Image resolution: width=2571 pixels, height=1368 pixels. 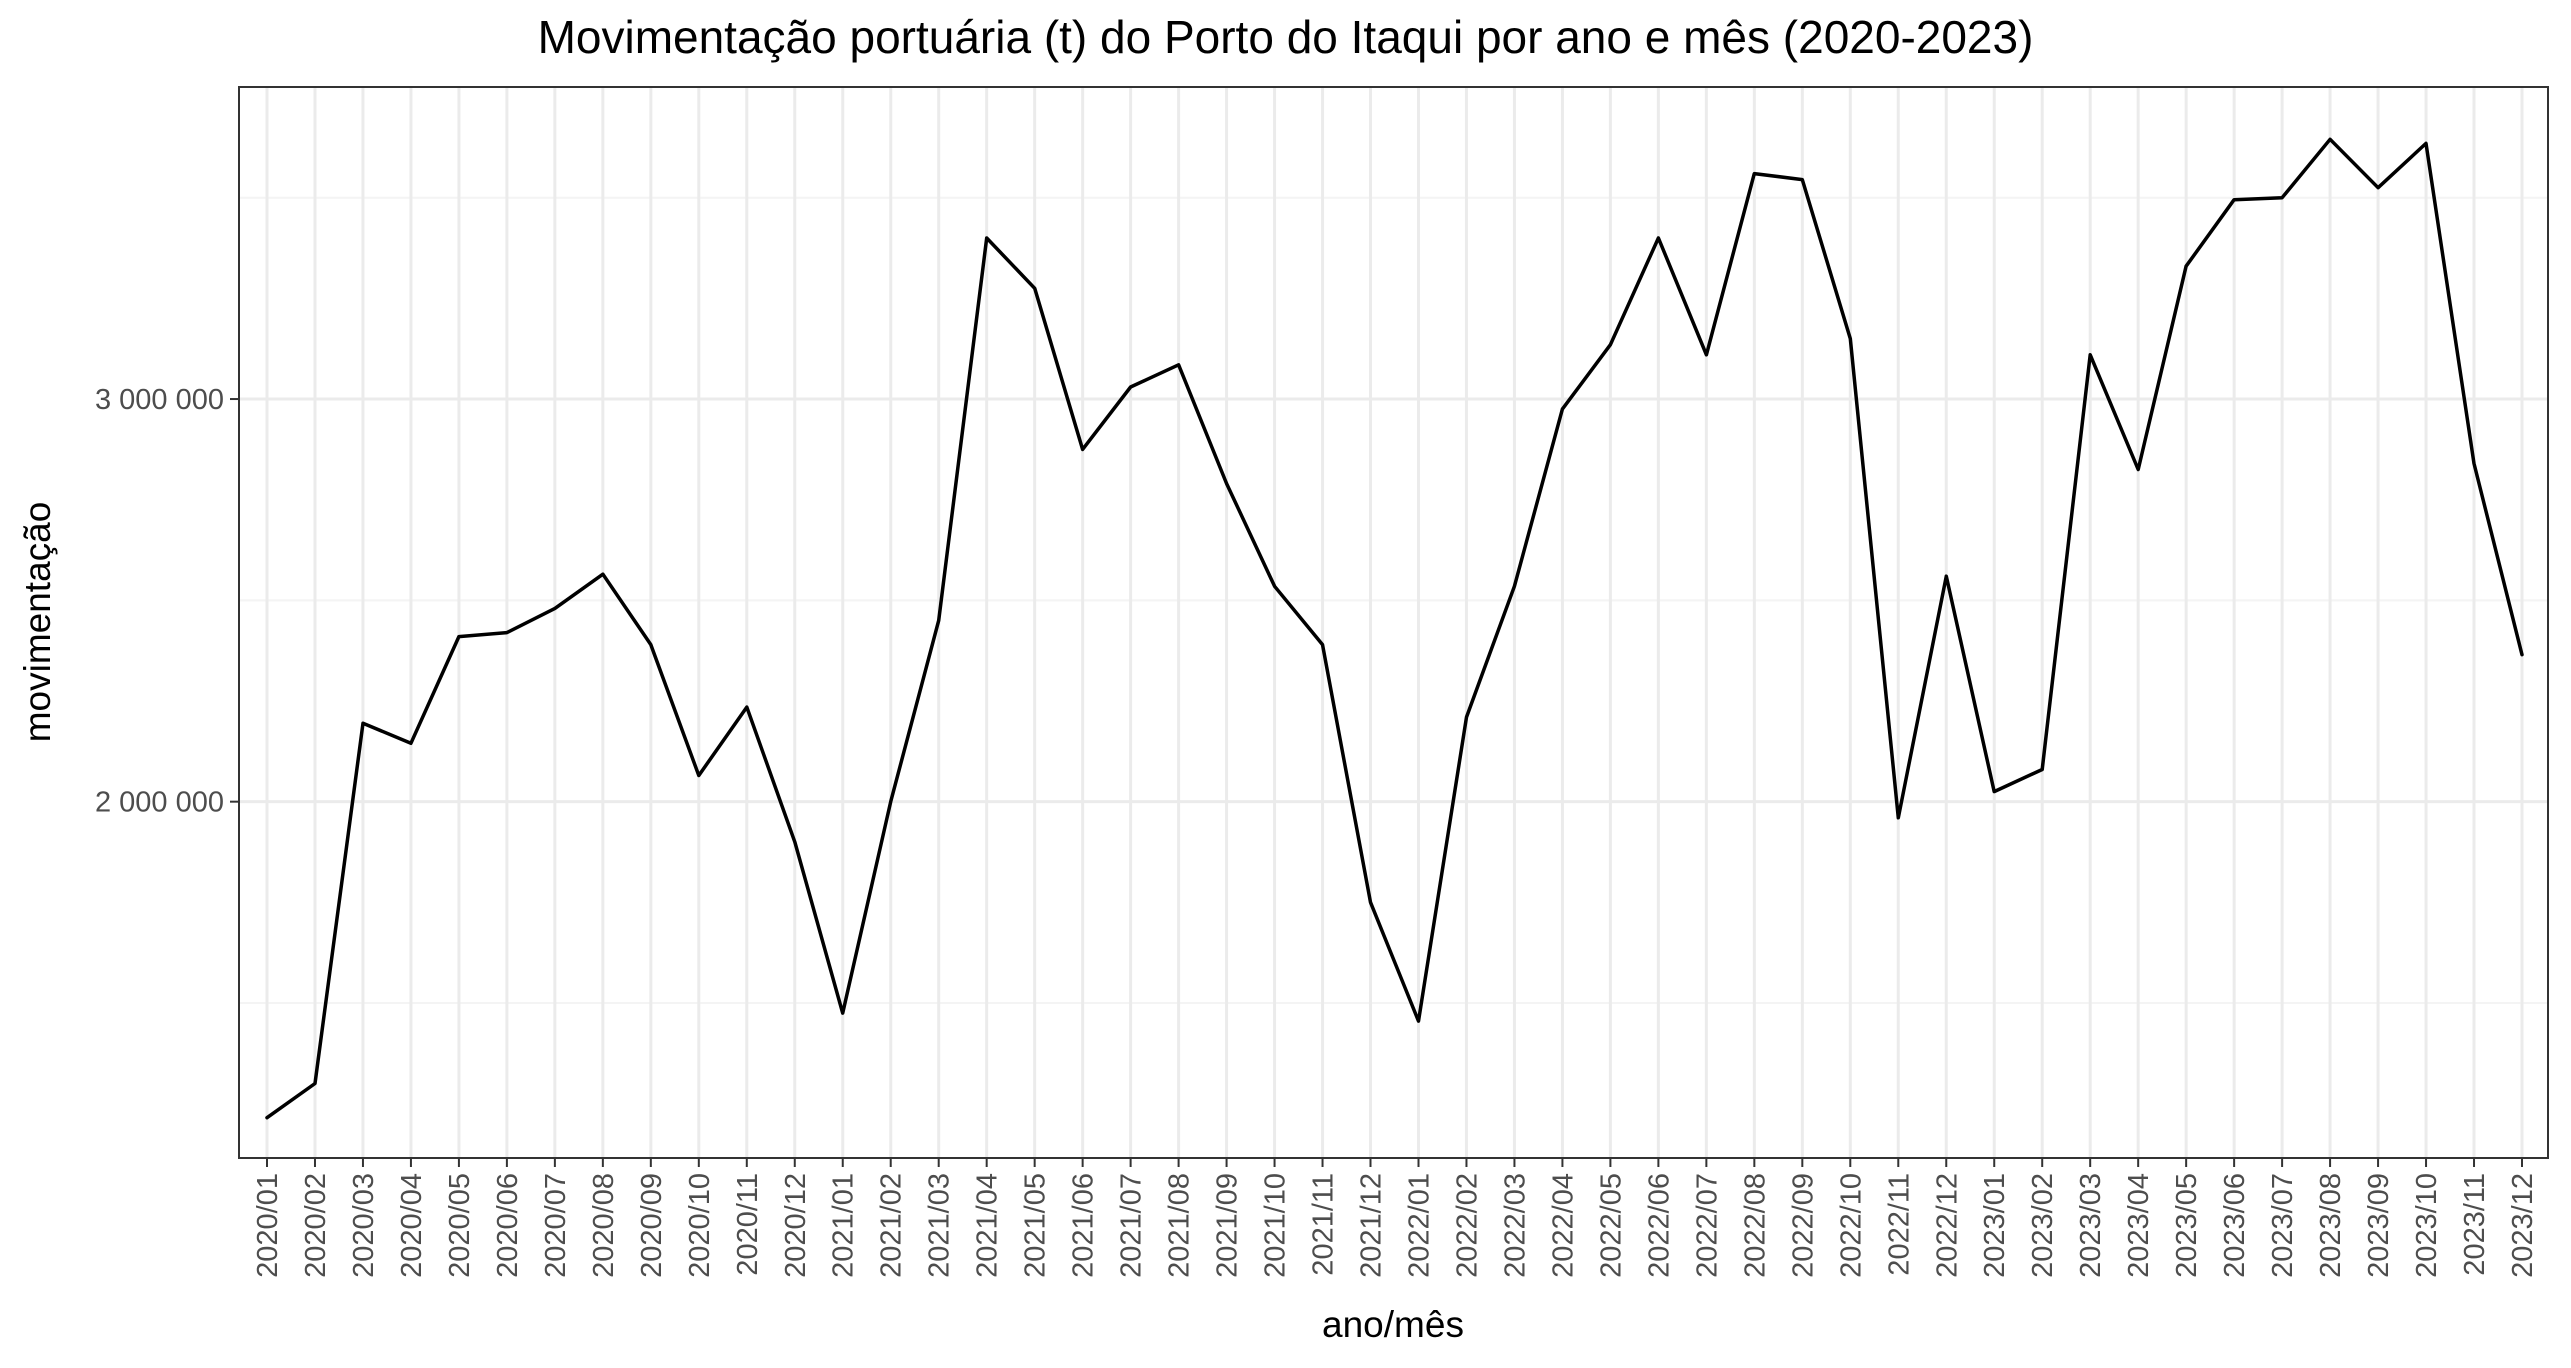 I want to click on x-tick-label: 2021/04, so click(x=988, y=1225).